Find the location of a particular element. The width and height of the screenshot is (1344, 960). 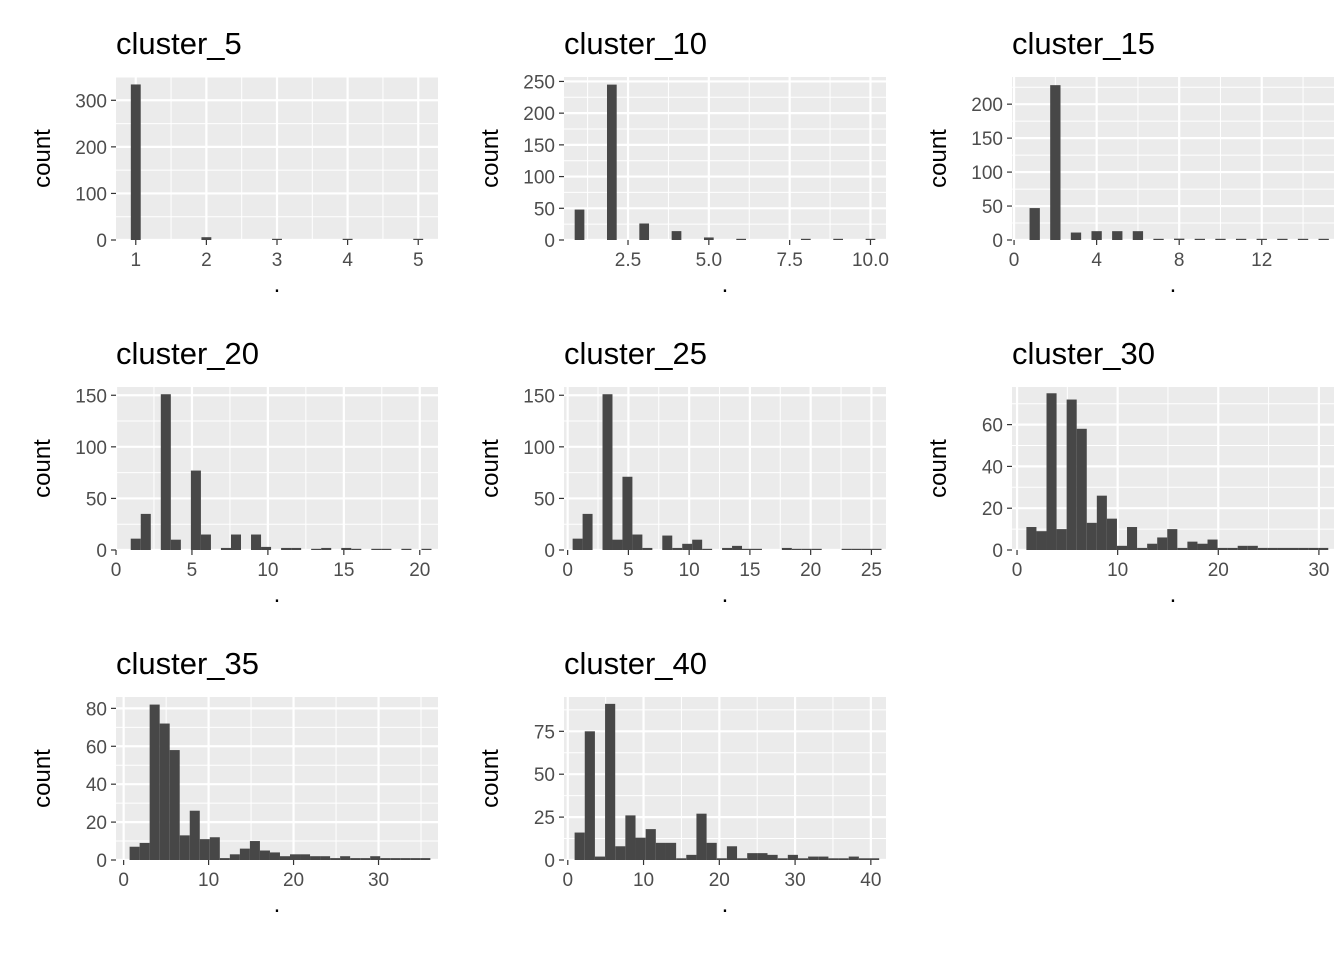

y-tick-label: 300 is located at coordinates (91, 101).